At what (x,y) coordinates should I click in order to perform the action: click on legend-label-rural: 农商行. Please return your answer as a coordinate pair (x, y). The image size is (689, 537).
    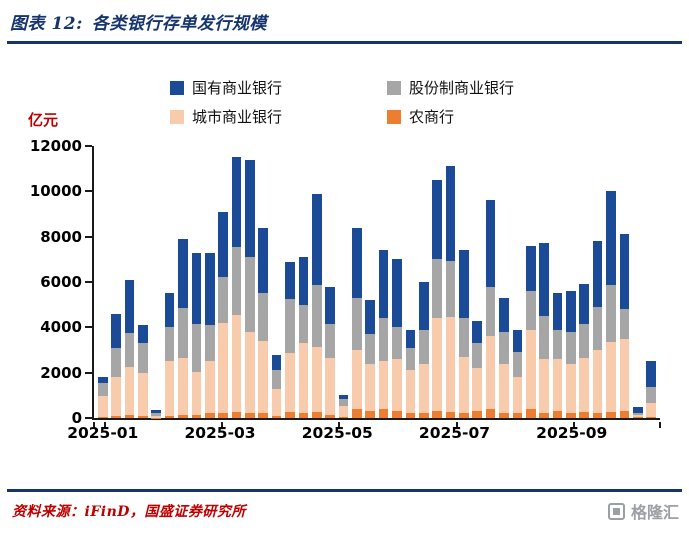
    Looking at the image, I should click on (432, 117).